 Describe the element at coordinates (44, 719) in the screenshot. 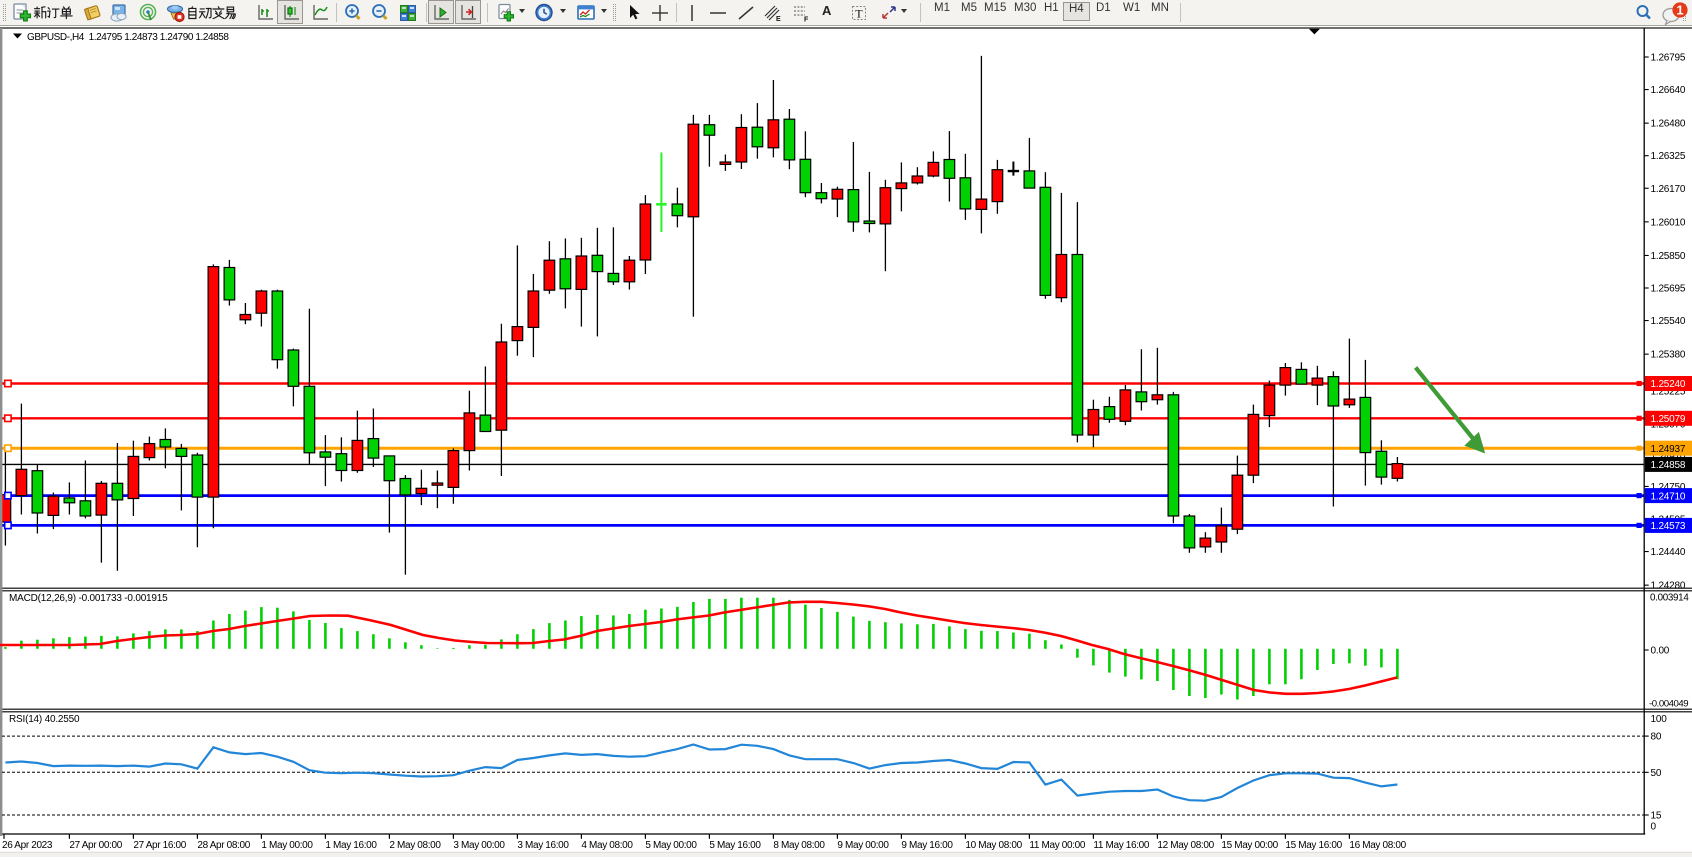

I see `svg-text: RSI(14) 40.2550` at that location.